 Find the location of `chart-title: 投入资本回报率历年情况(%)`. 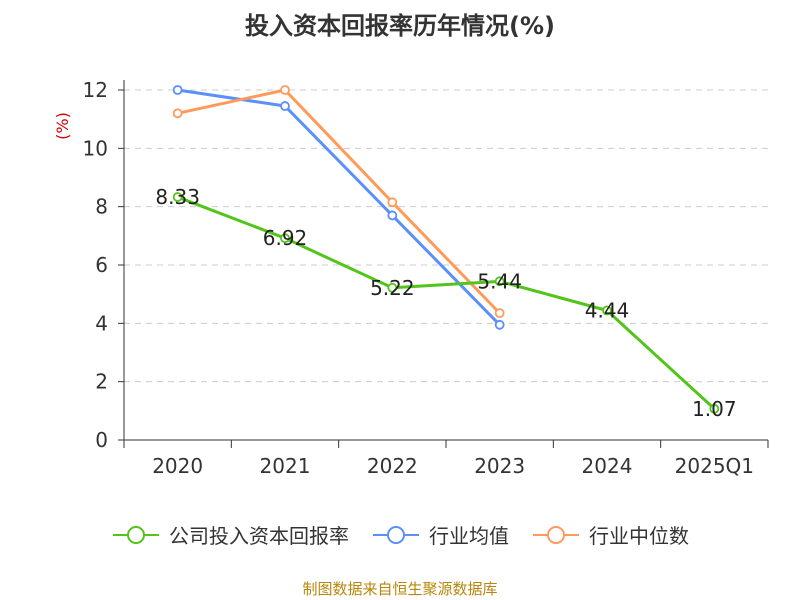

chart-title: 投入资本回报率历年情况(%) is located at coordinates (400, 26).